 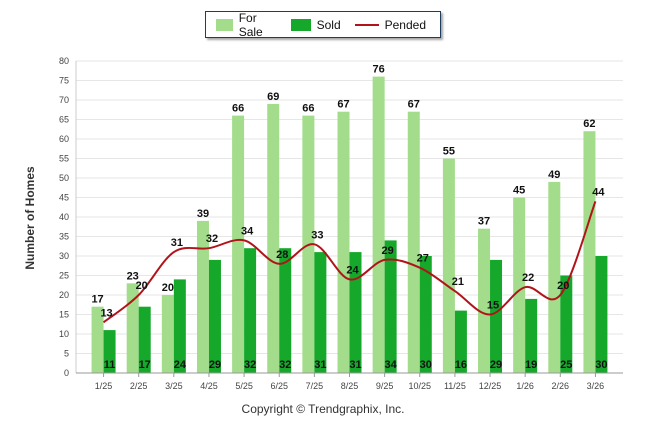 I want to click on x-tick-label-9-25: 9/25, so click(x=385, y=386).